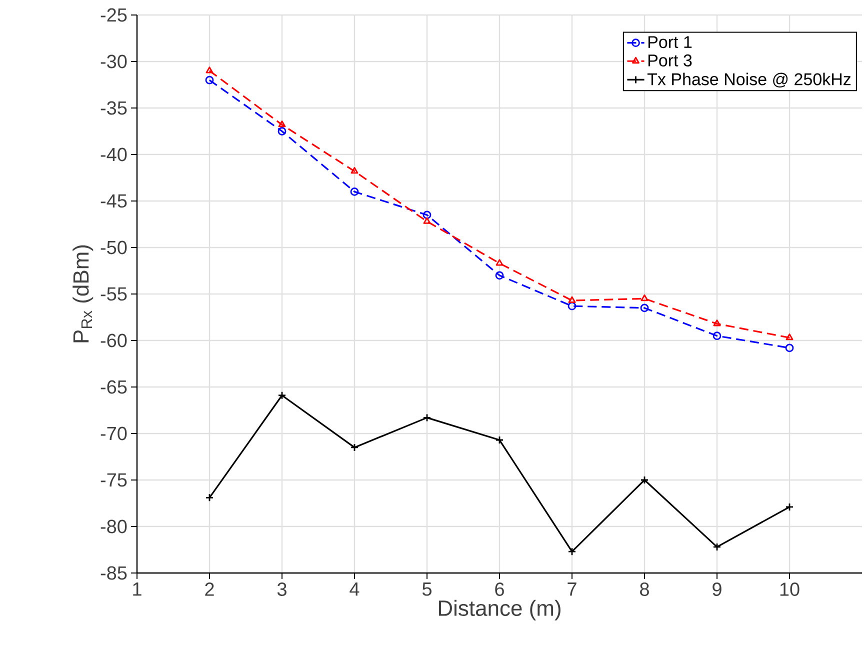  I want to click on x-tick-label: 5, so click(427, 589).